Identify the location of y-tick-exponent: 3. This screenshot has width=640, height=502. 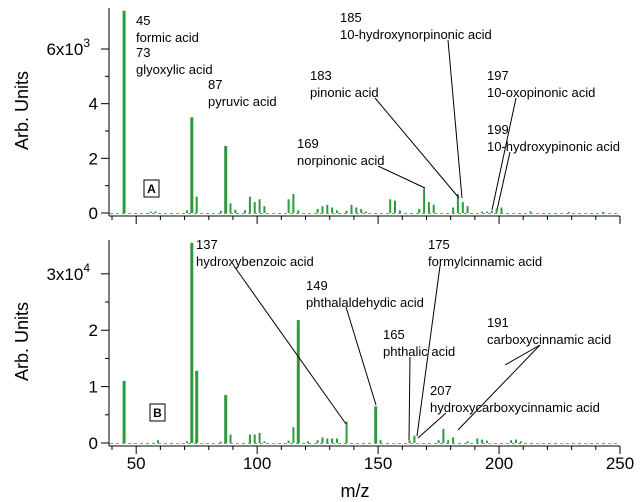
(86, 43).